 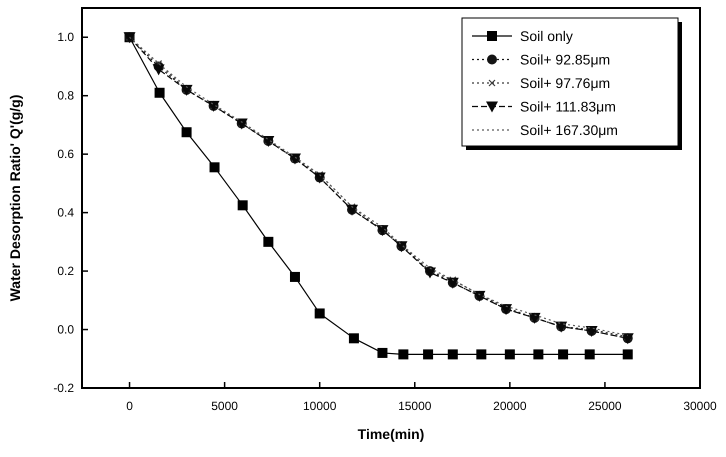 I want to click on x-tick-label: 20000, so click(x=510, y=406).